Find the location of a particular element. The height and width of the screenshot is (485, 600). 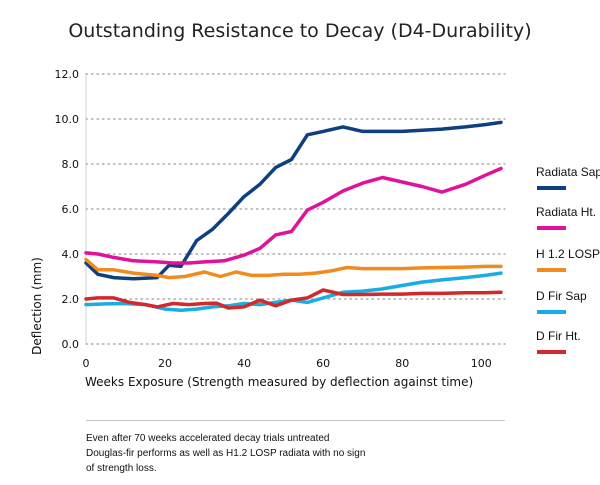

series-line-radiata-ht is located at coordinates (293, 215).